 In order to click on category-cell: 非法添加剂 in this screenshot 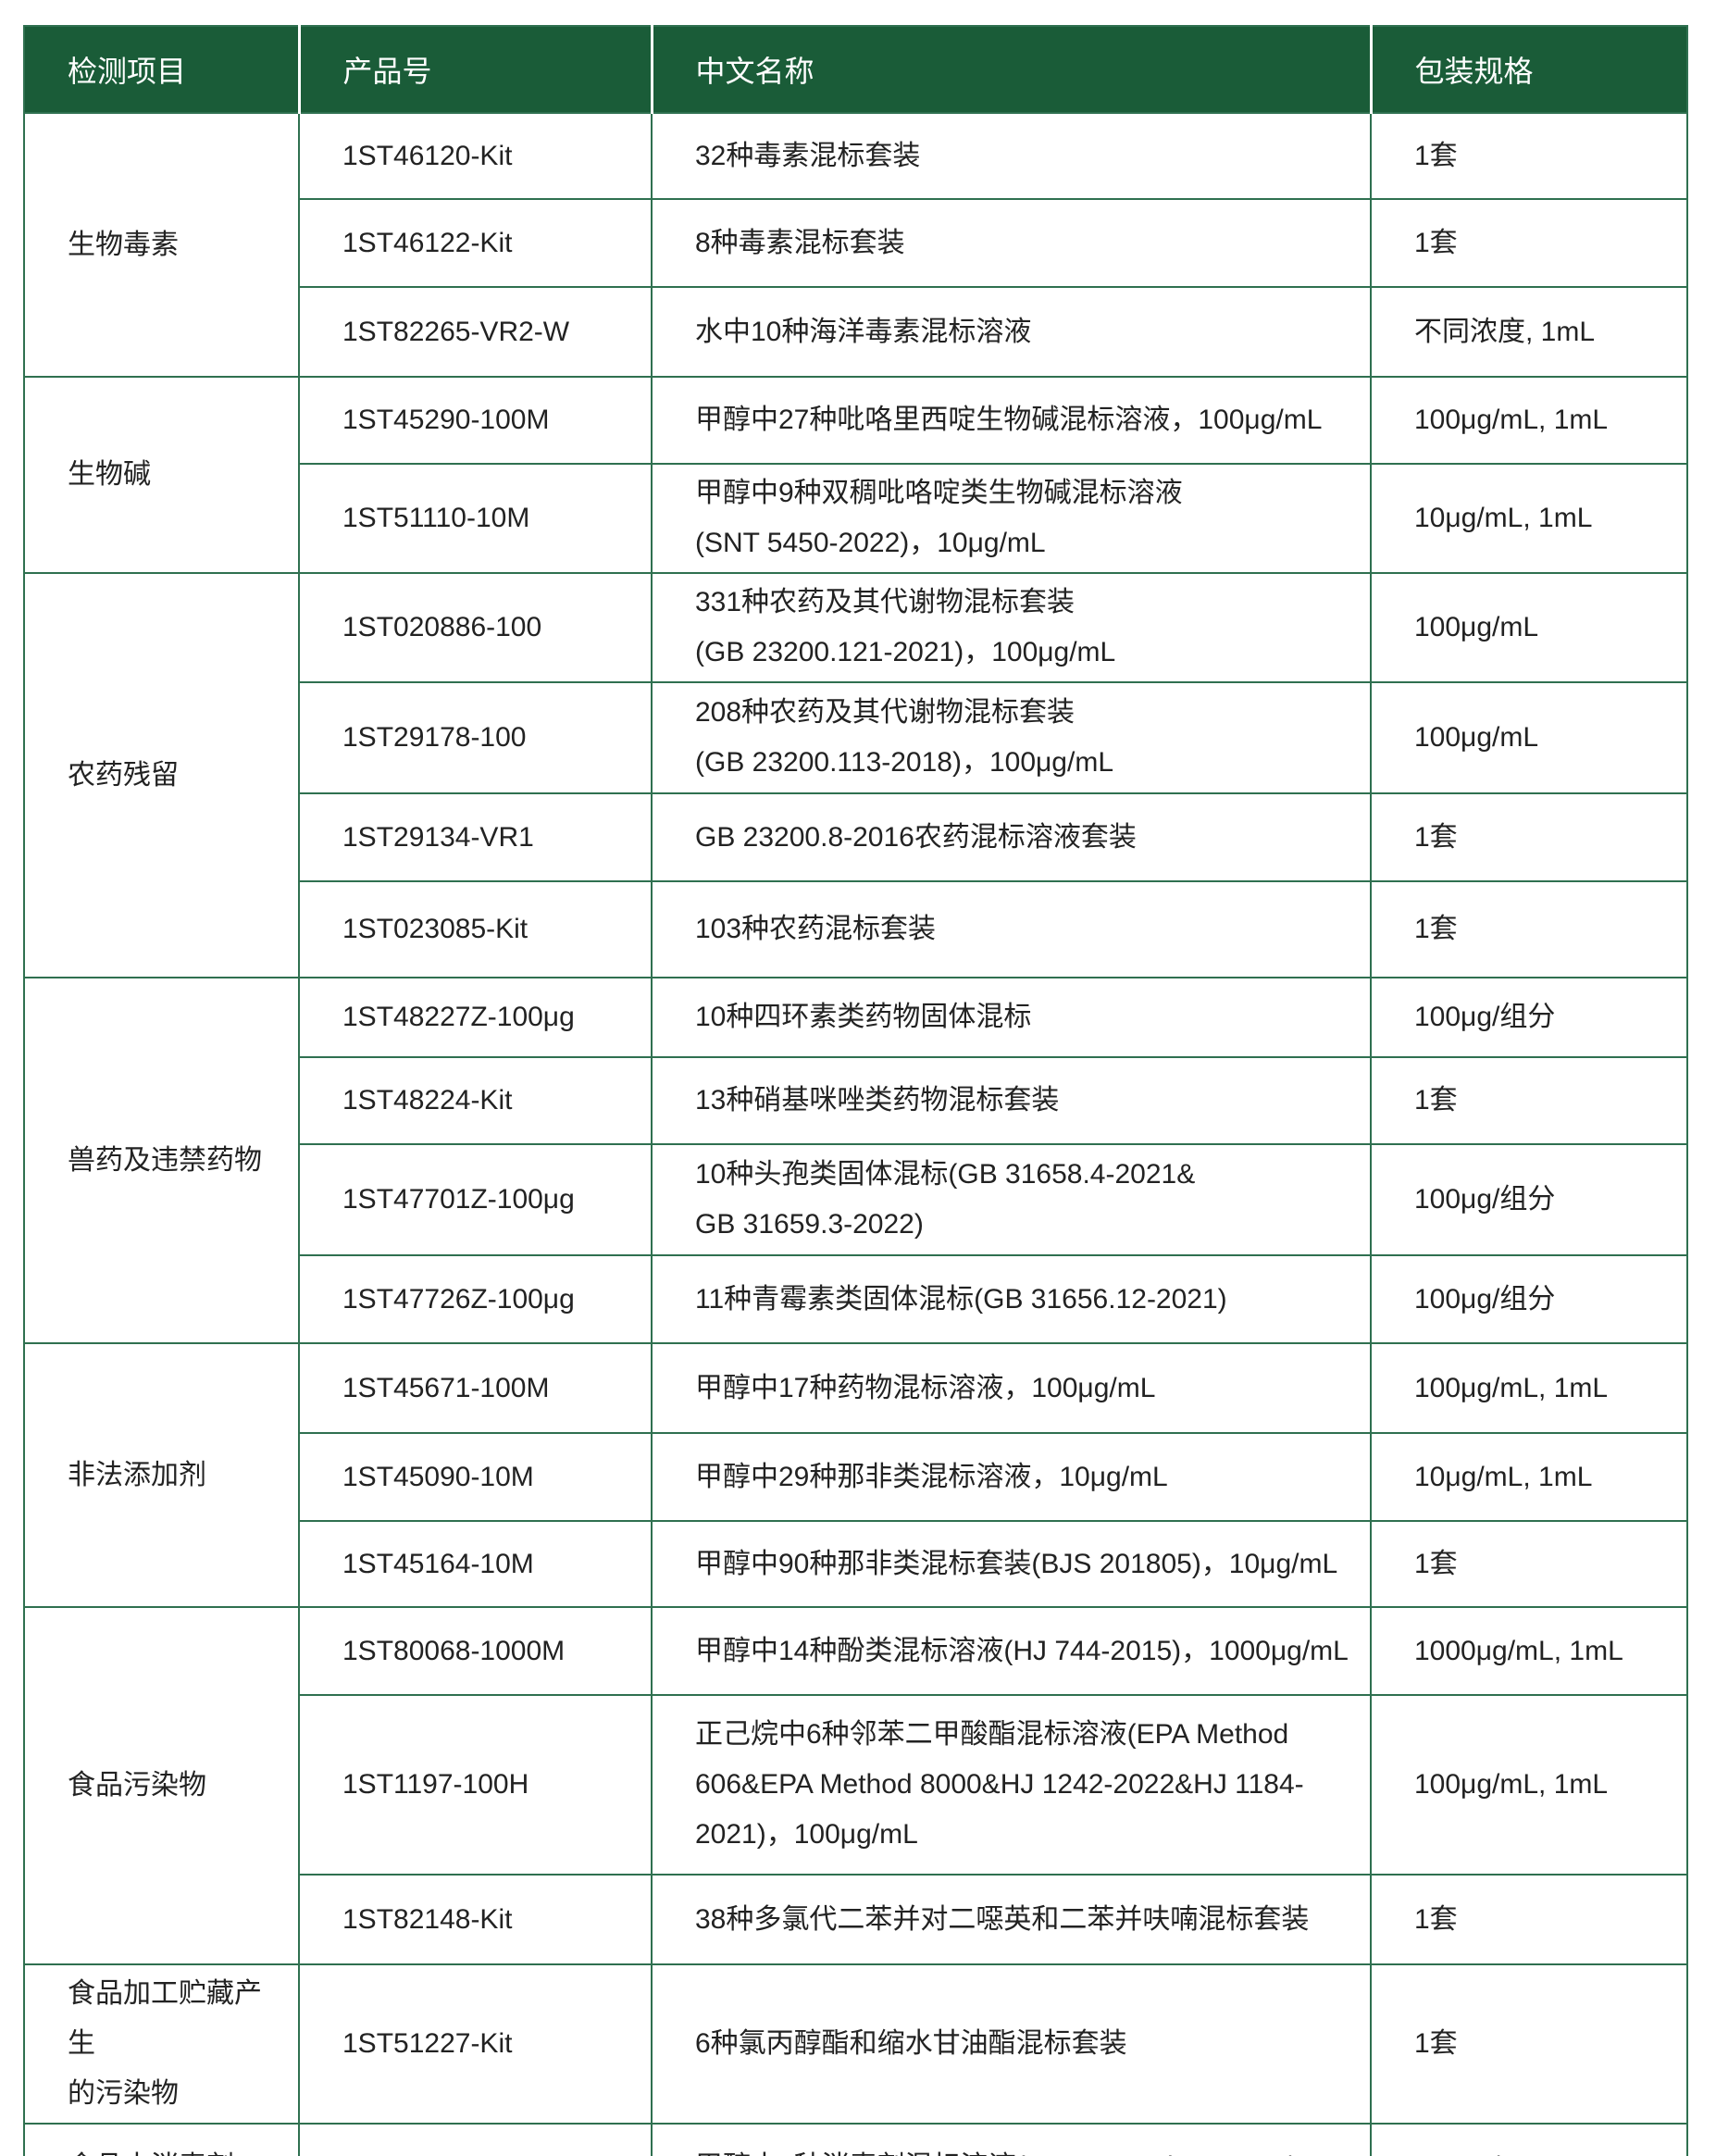, I will do `click(161, 1475)`.